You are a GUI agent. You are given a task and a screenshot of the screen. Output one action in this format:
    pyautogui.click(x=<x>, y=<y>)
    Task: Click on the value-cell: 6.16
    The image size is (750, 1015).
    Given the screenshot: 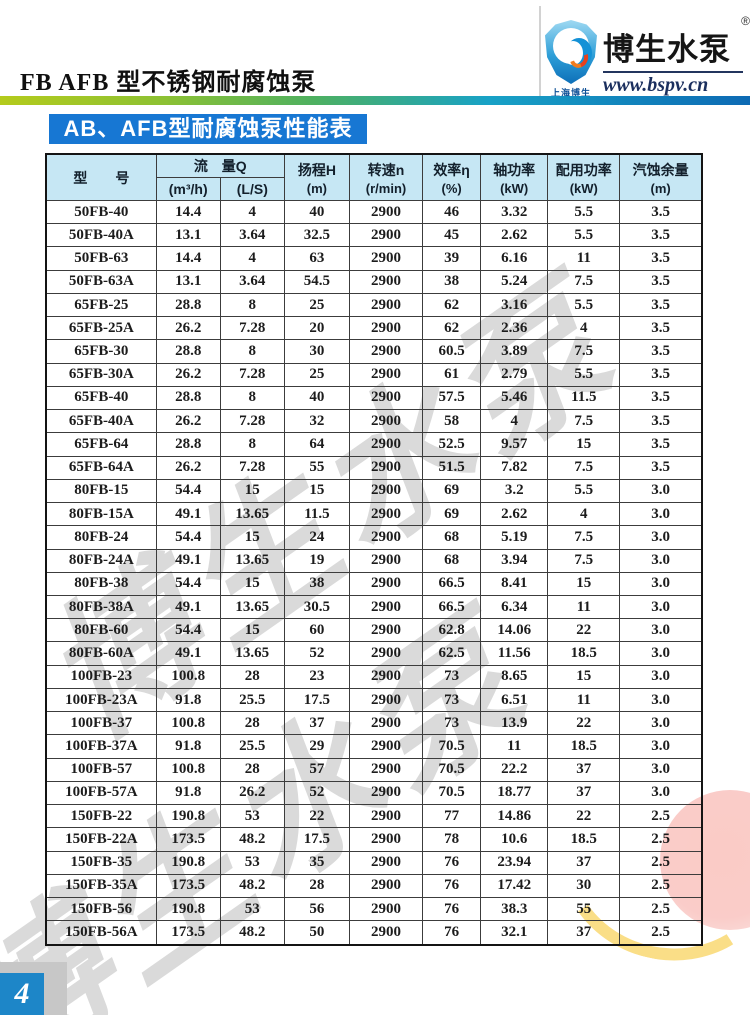 What is the action you would take?
    pyautogui.click(x=514, y=258)
    